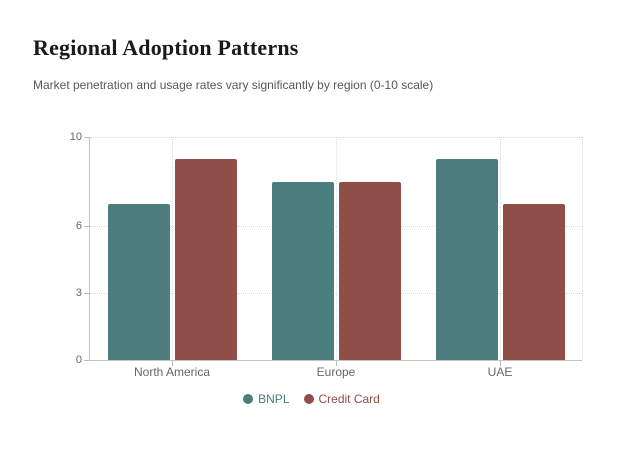 The height and width of the screenshot is (452, 637). Describe the element at coordinates (336, 248) in the screenshot. I see `gridline-x-europe` at that location.